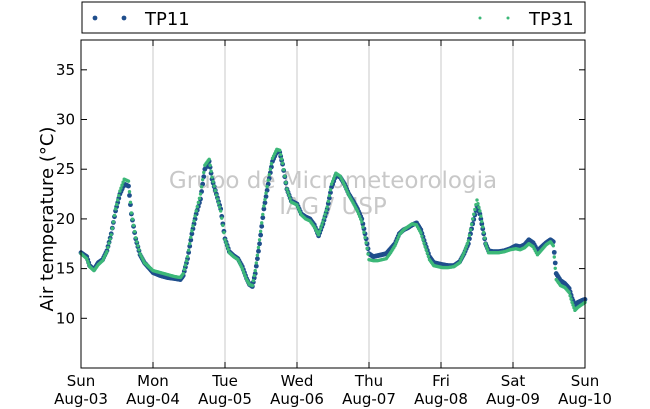 The image size is (650, 409). Describe the element at coordinates (95, 18) in the screenshot. I see `legend-marker-tp11-a` at that location.